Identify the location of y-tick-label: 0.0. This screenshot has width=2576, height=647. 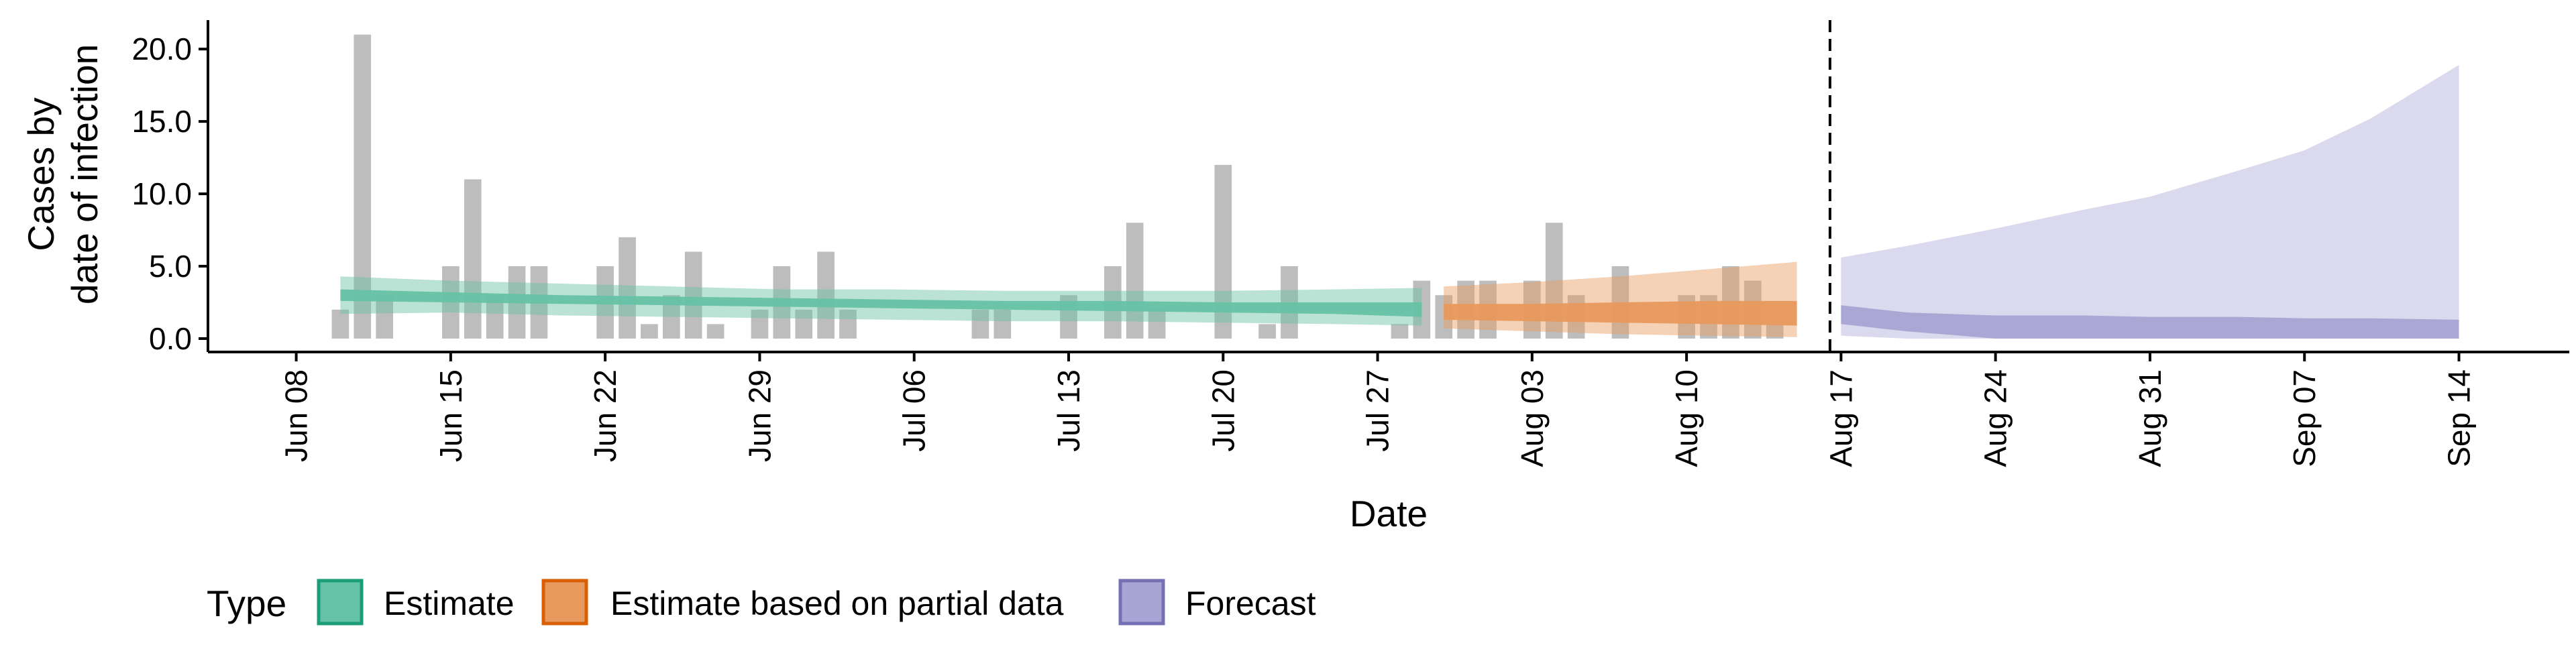
(170, 338).